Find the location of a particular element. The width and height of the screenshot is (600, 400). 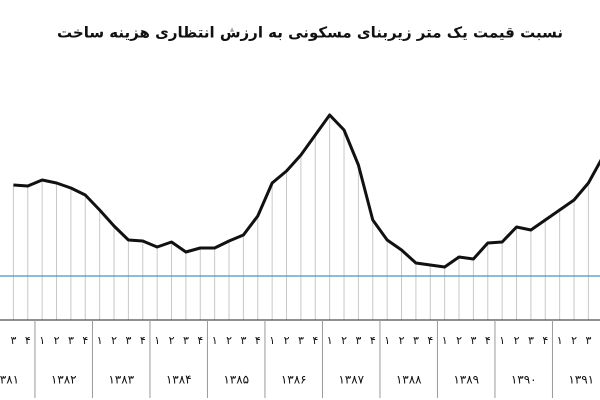

year-label: ۱۳۸۹ is located at coordinates (466, 380).